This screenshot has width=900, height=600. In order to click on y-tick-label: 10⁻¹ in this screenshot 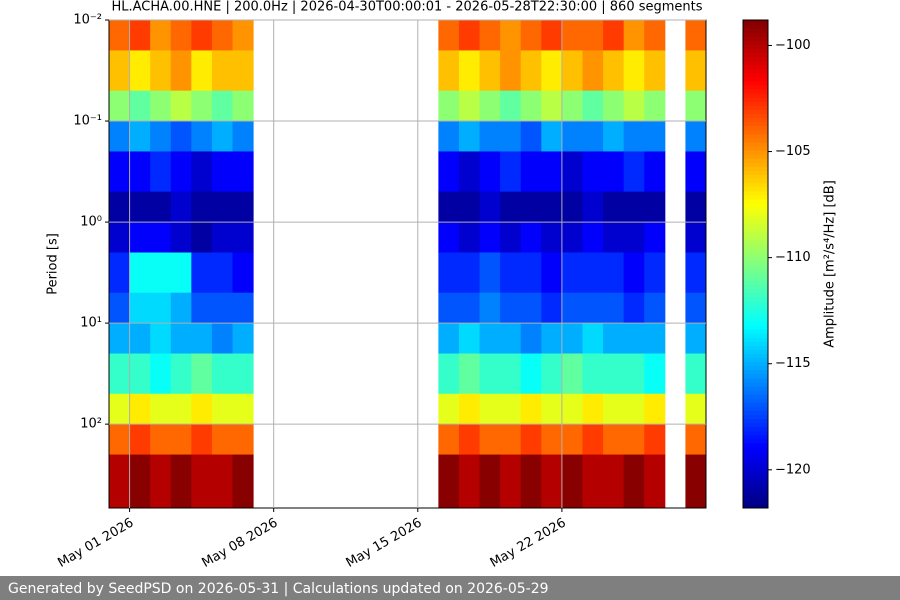, I will do `click(87, 121)`.